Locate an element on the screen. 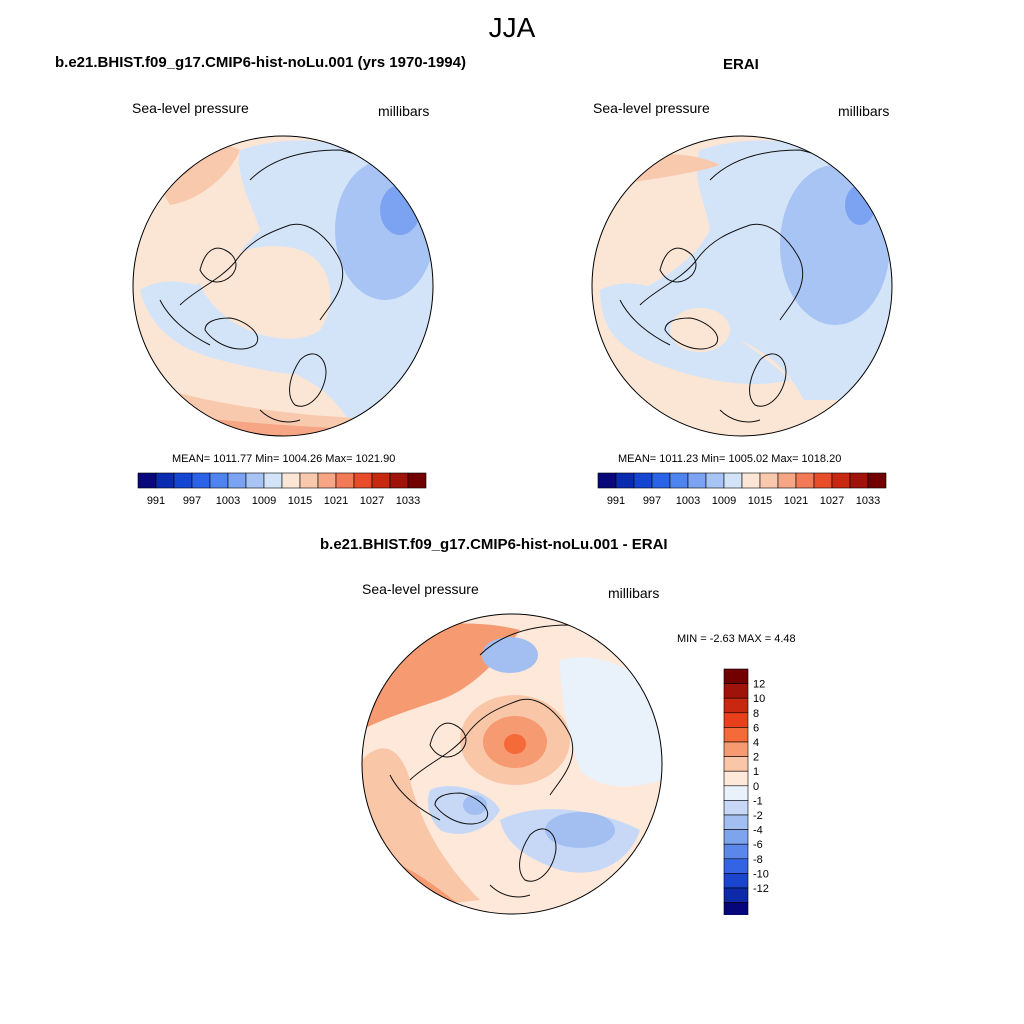 The image size is (1024, 1024). panel3-stats: MIN = -2.63 MAX = 4.48 is located at coordinates (736, 639).